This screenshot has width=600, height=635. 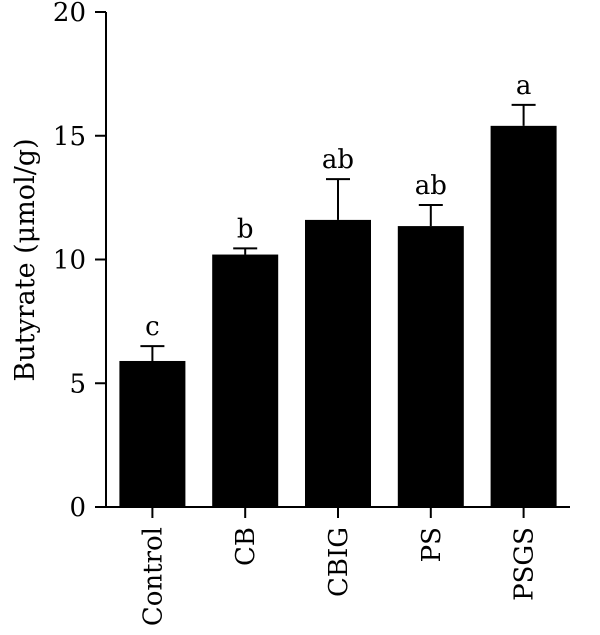 I want to click on y-tick-label: 20, so click(x=69, y=14).